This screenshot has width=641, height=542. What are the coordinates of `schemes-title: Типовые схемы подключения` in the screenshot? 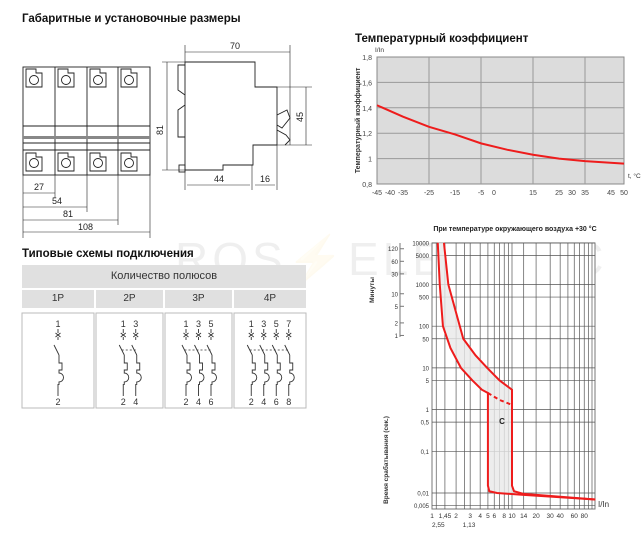 It's located at (108, 254).